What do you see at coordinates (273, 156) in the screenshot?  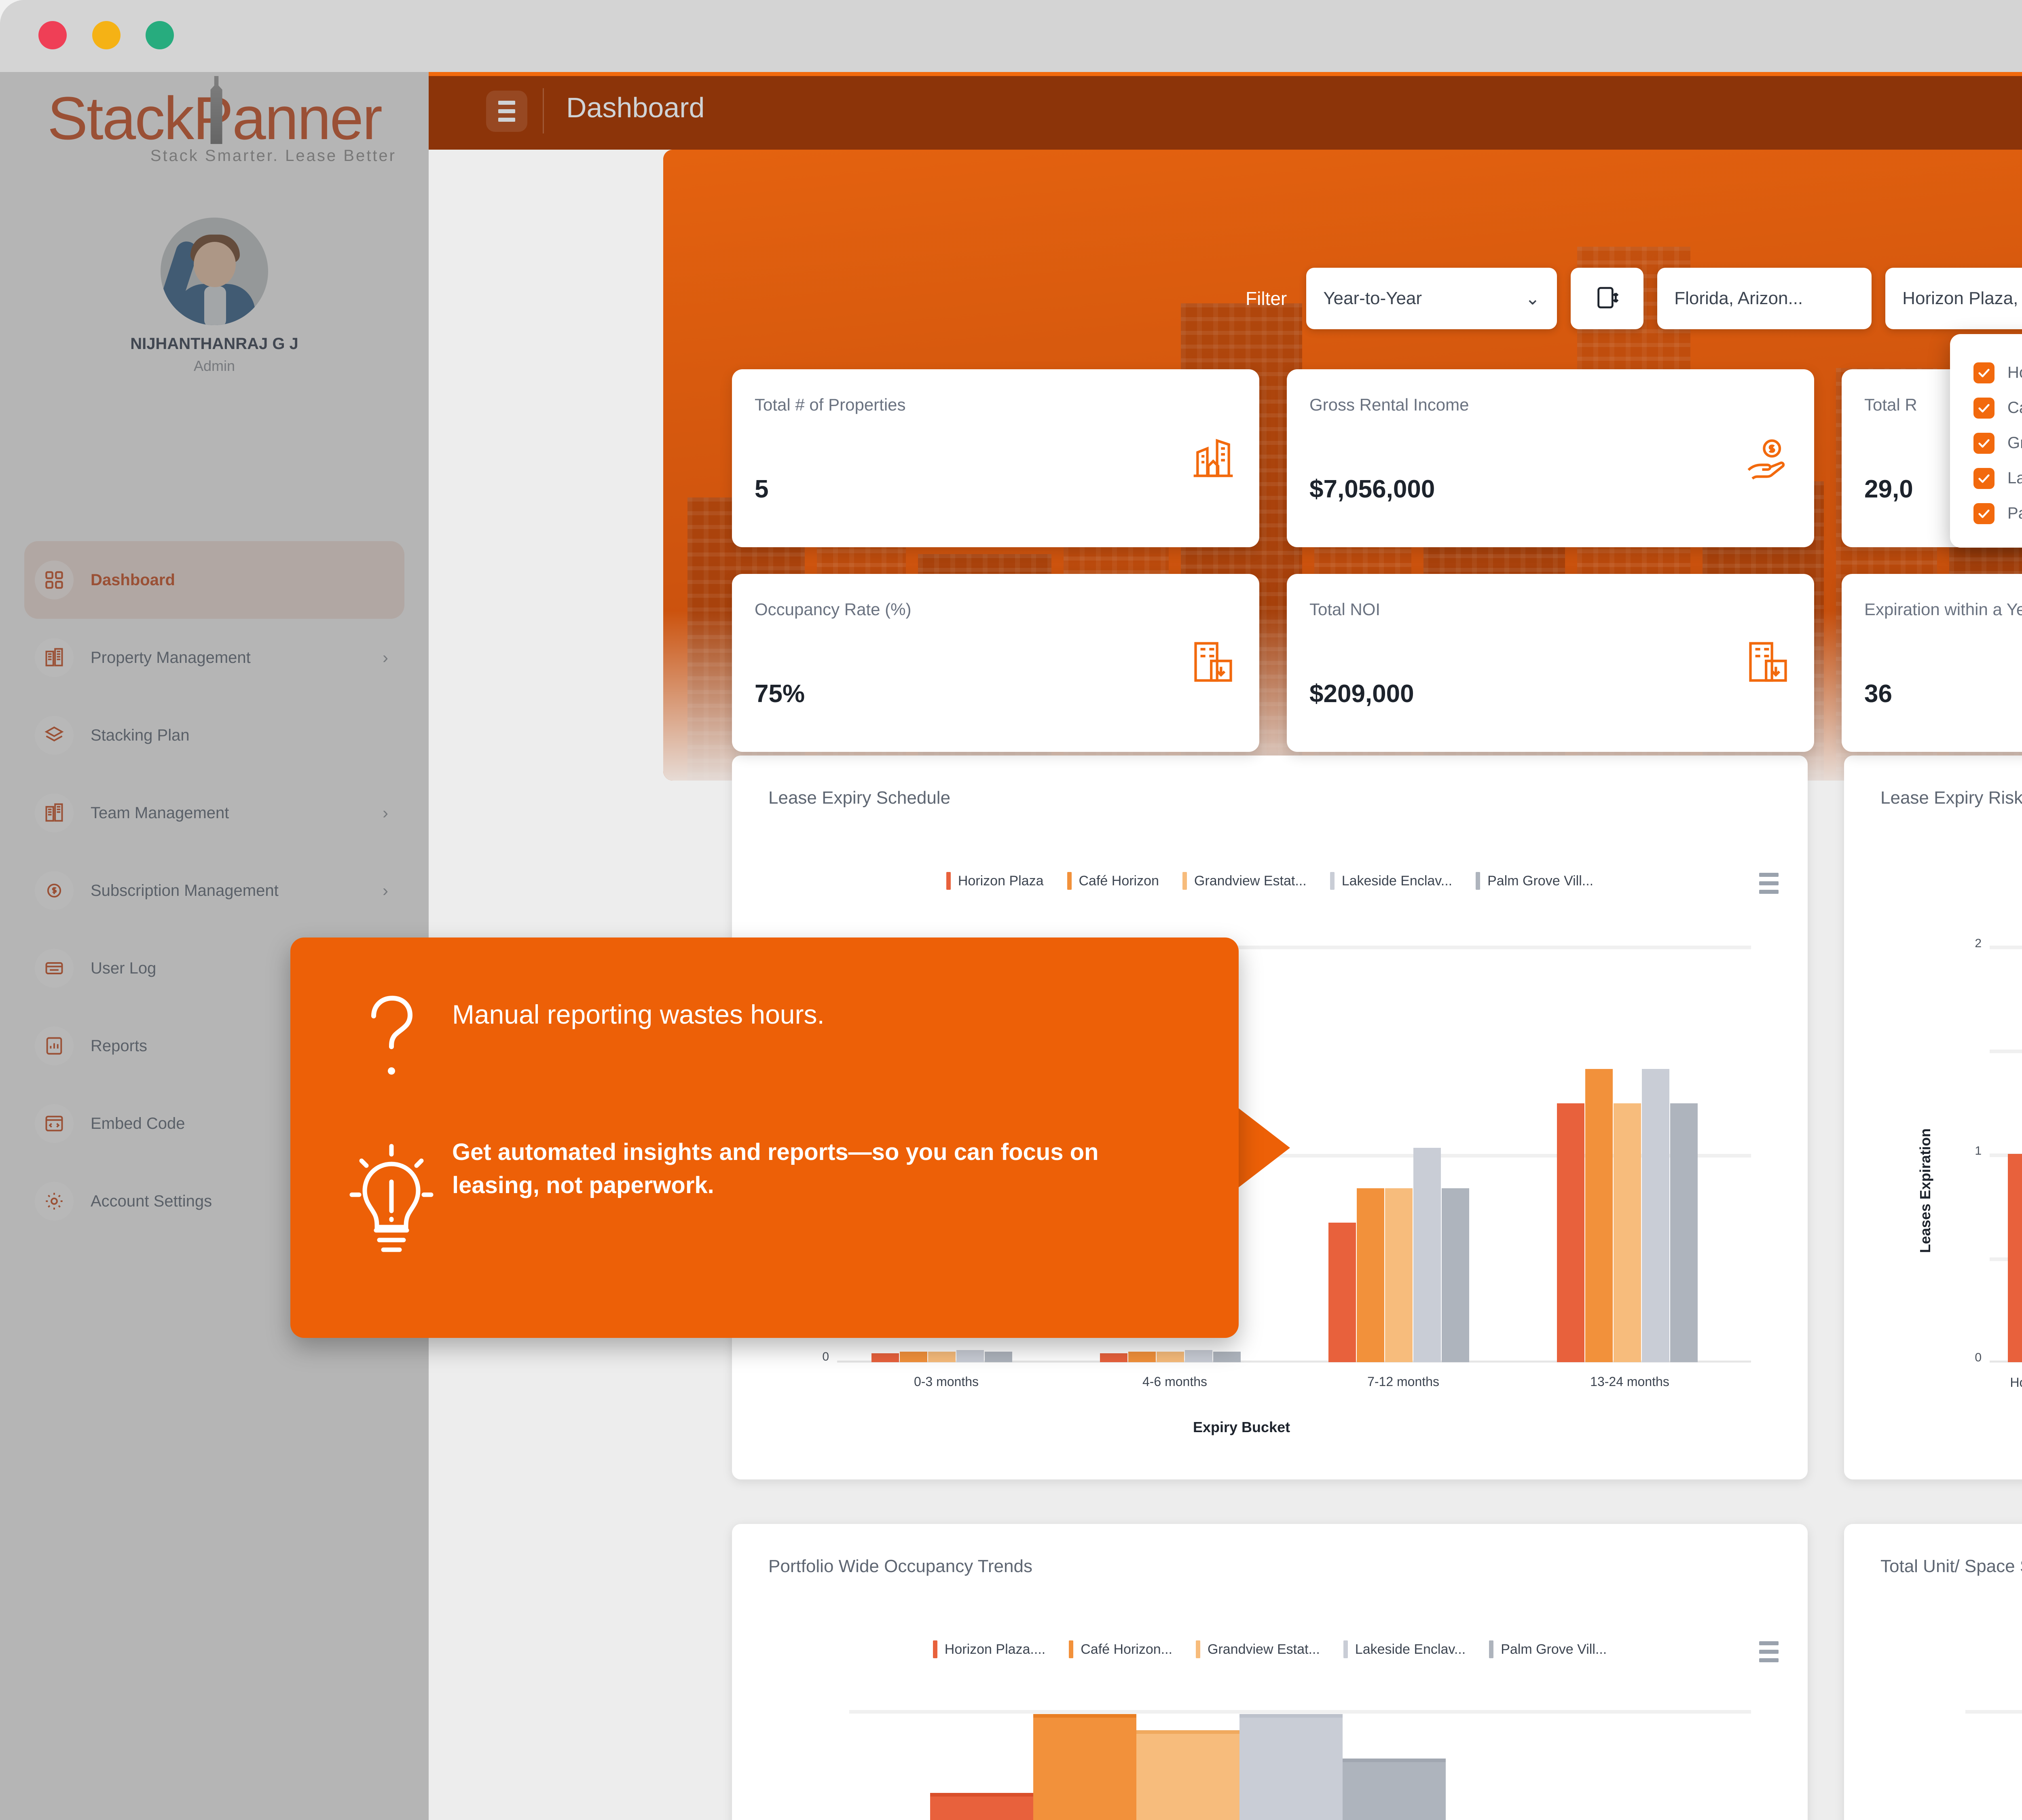 I see `logo-tagline: Stack Smarter. Lease Better` at bounding box center [273, 156].